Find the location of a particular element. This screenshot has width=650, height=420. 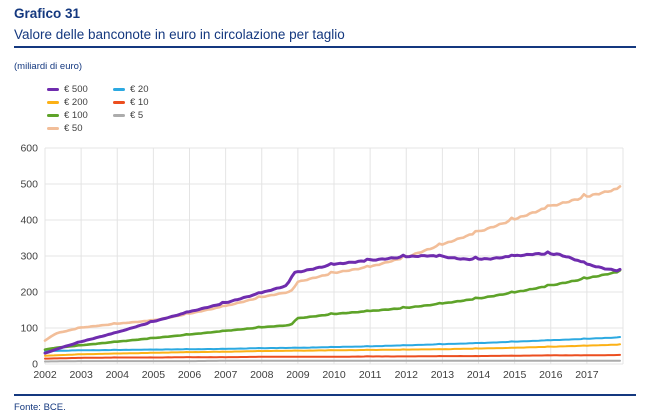

legend-item: € 20 is located at coordinates (146, 89).